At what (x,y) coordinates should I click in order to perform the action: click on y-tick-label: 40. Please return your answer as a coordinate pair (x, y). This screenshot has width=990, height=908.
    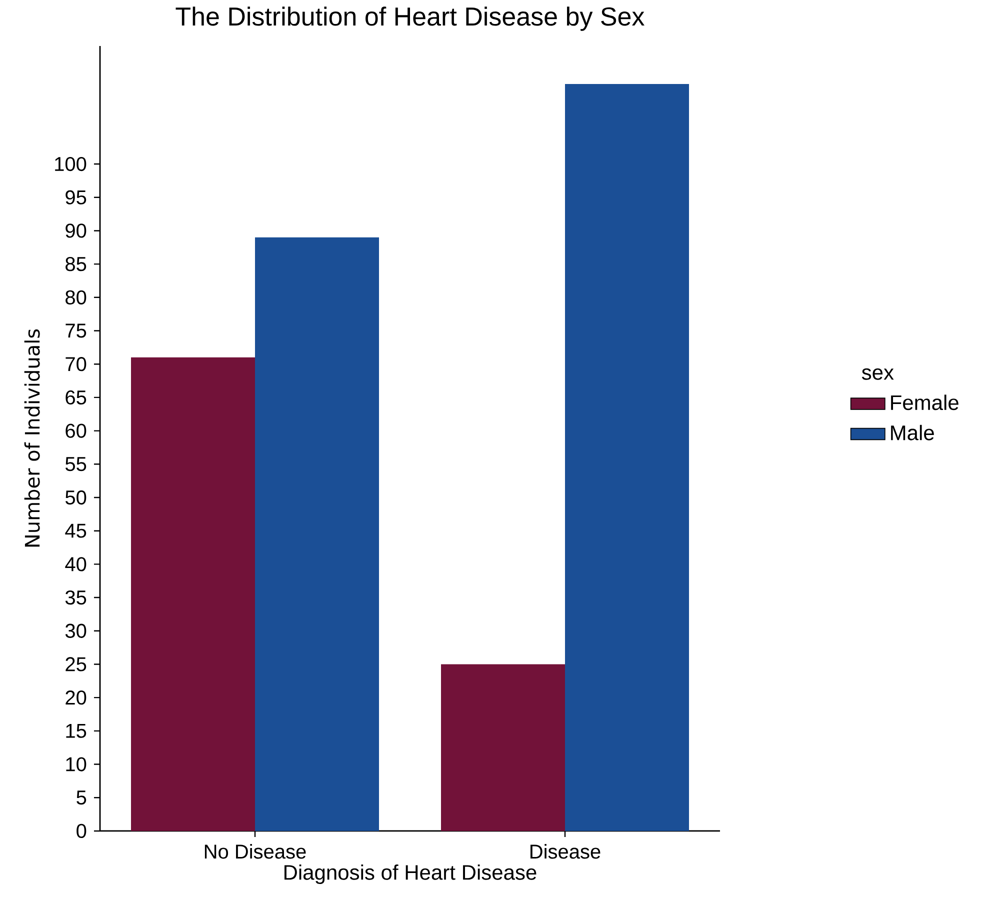
    Looking at the image, I should click on (75, 564).